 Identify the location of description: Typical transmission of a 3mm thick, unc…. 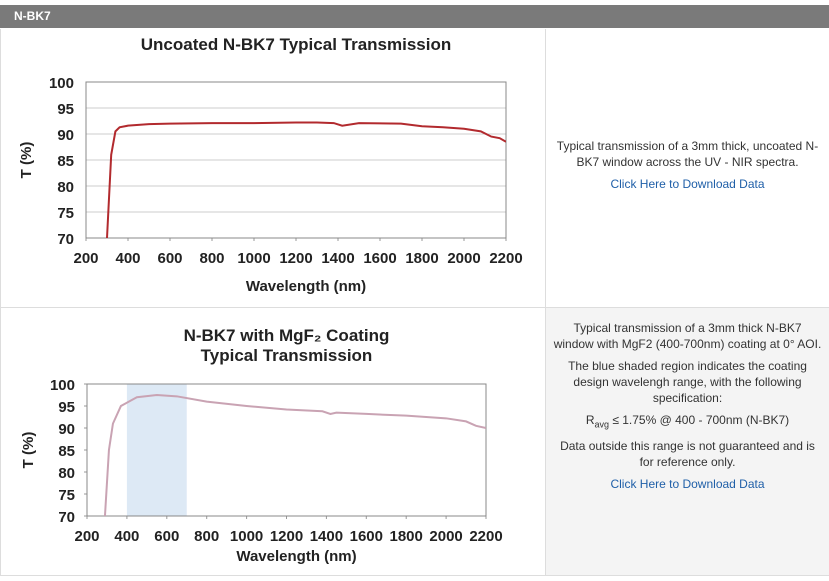
(687, 154).